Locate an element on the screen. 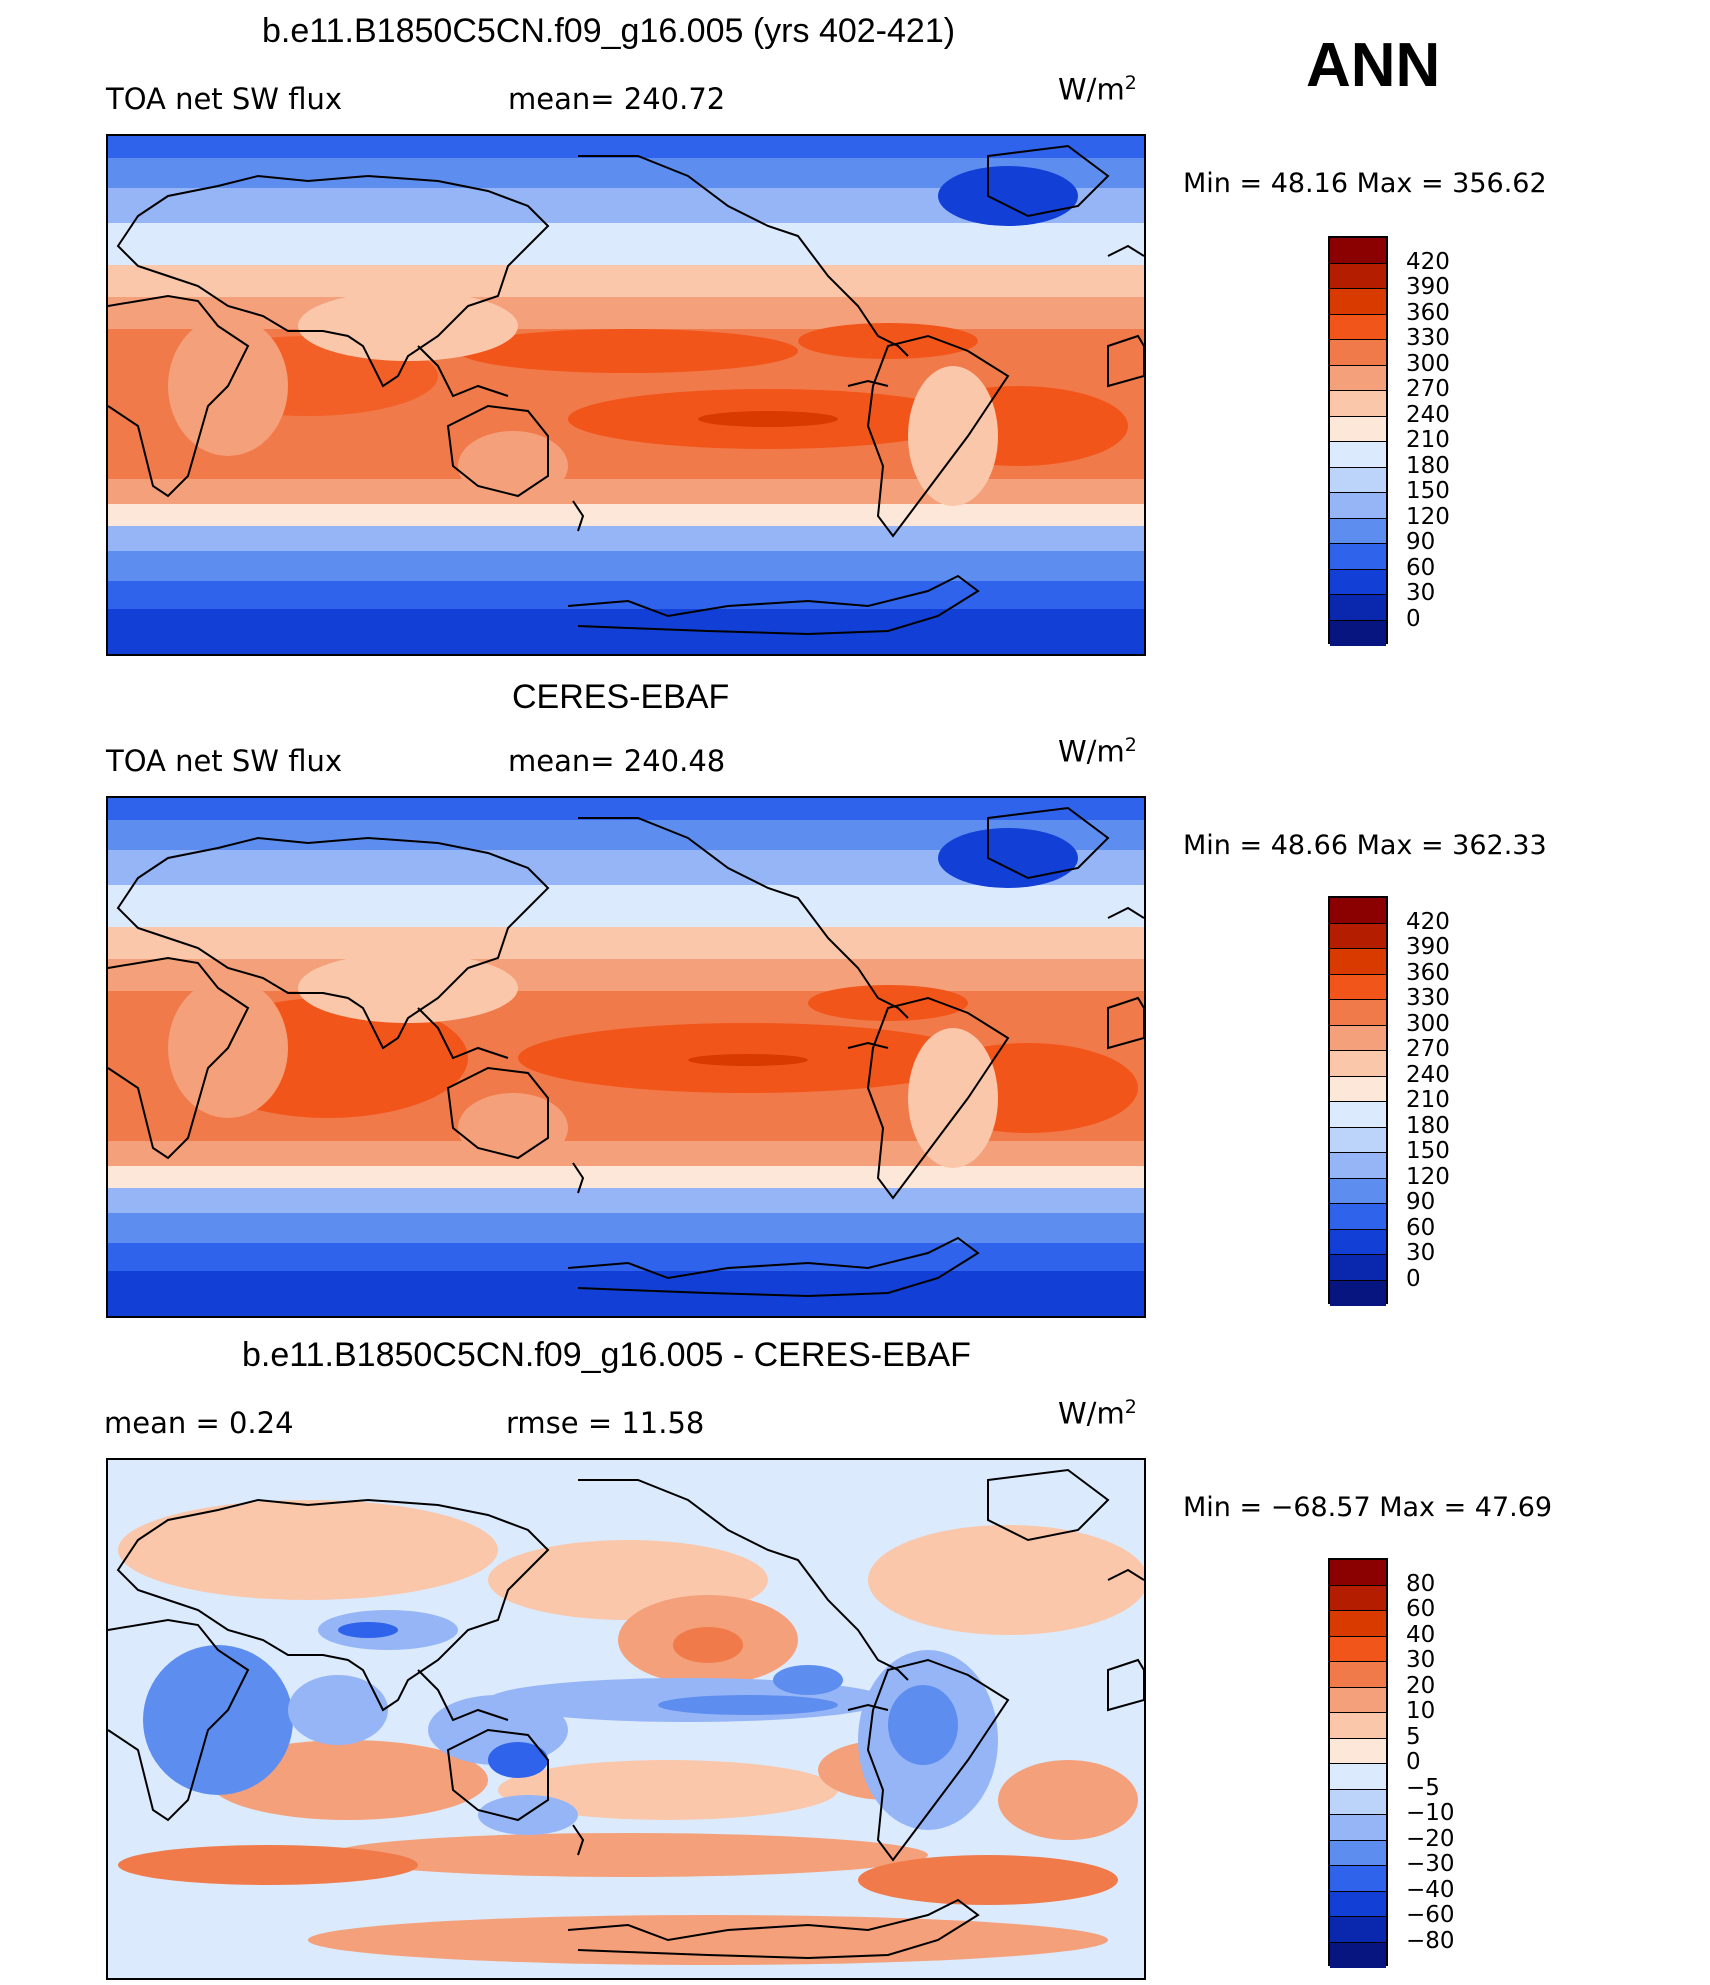  panel-1-colorbar-tick-label: 300 is located at coordinates (1428, 363).